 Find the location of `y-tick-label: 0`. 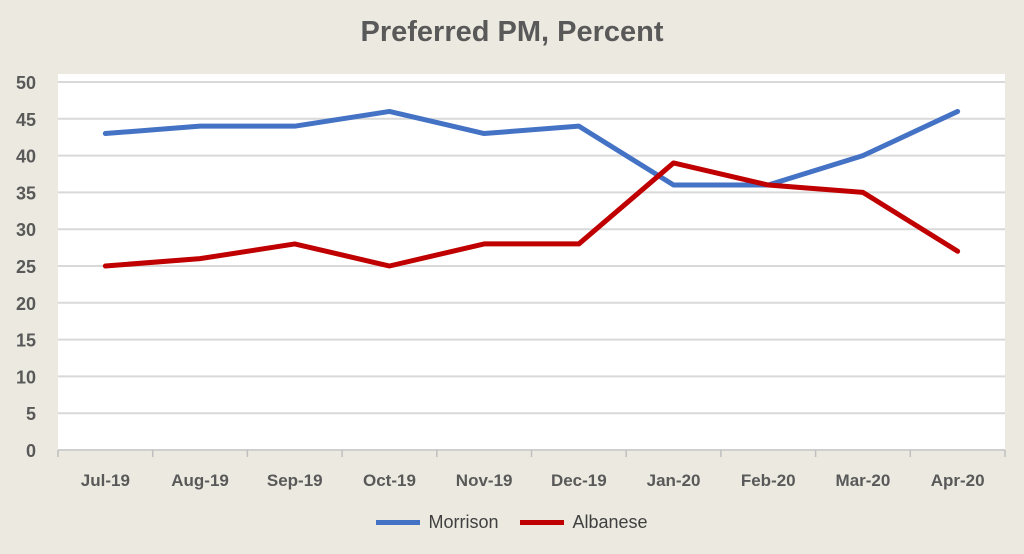

y-tick-label: 0 is located at coordinates (31, 451).